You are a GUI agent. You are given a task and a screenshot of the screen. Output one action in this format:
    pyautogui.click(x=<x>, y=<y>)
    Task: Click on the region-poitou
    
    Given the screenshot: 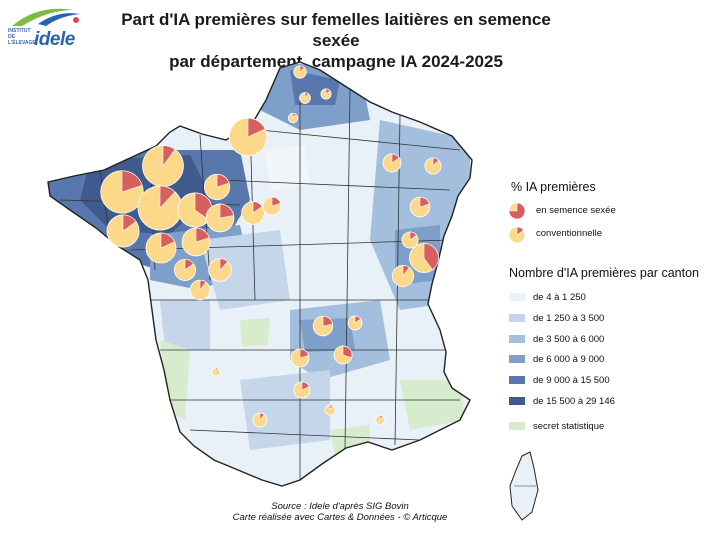 What is the action you would take?
    pyautogui.click(x=185, y=325)
    